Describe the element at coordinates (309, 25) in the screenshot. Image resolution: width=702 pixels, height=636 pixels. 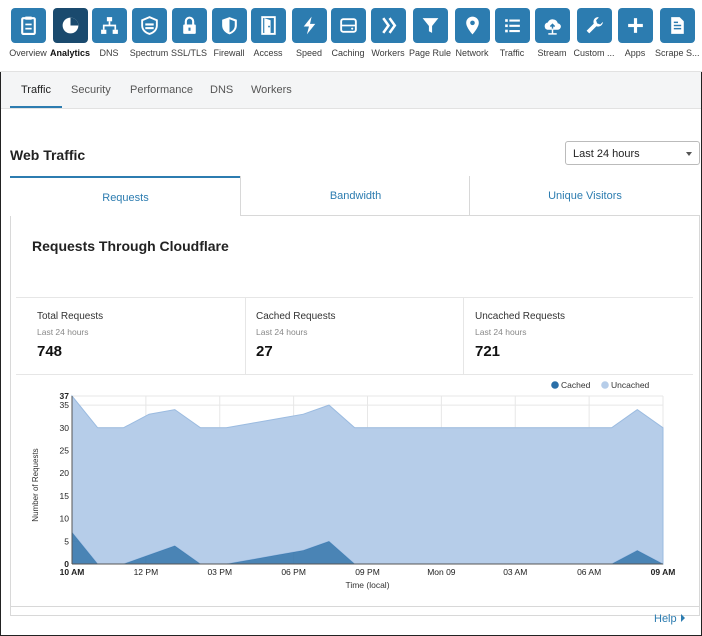
I see `lightning-icon` at that location.